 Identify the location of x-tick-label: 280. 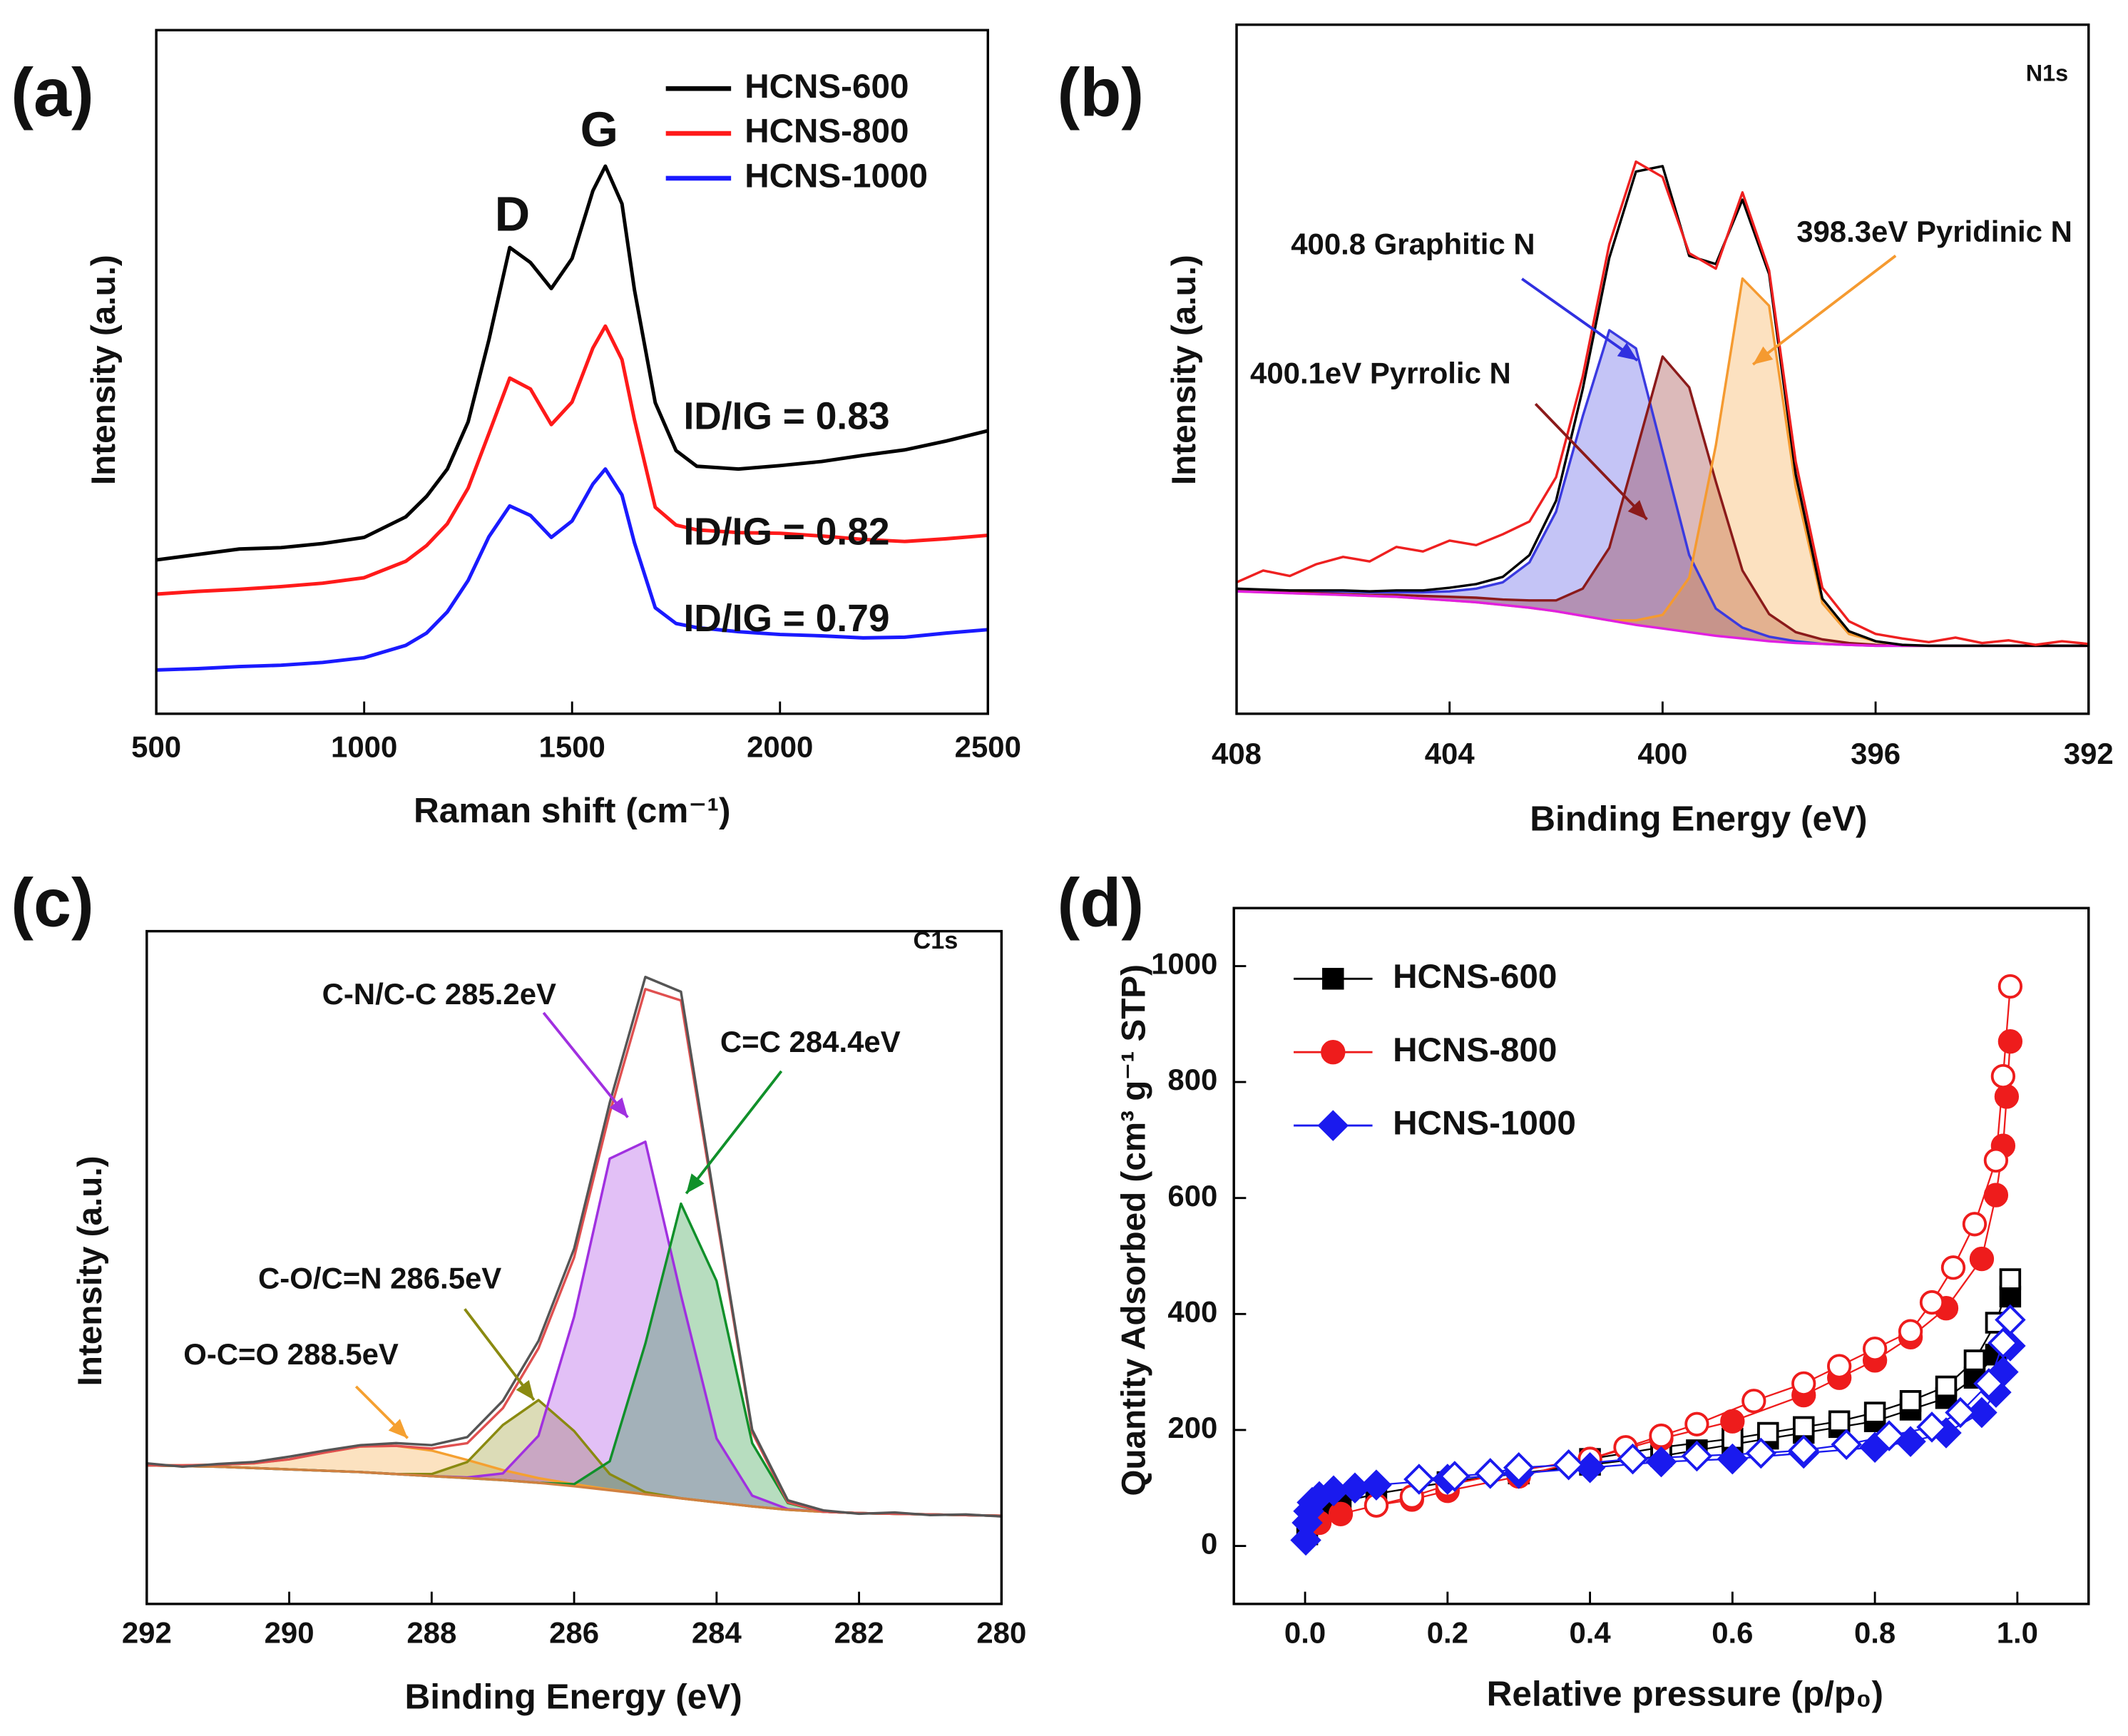
(1001, 1633).